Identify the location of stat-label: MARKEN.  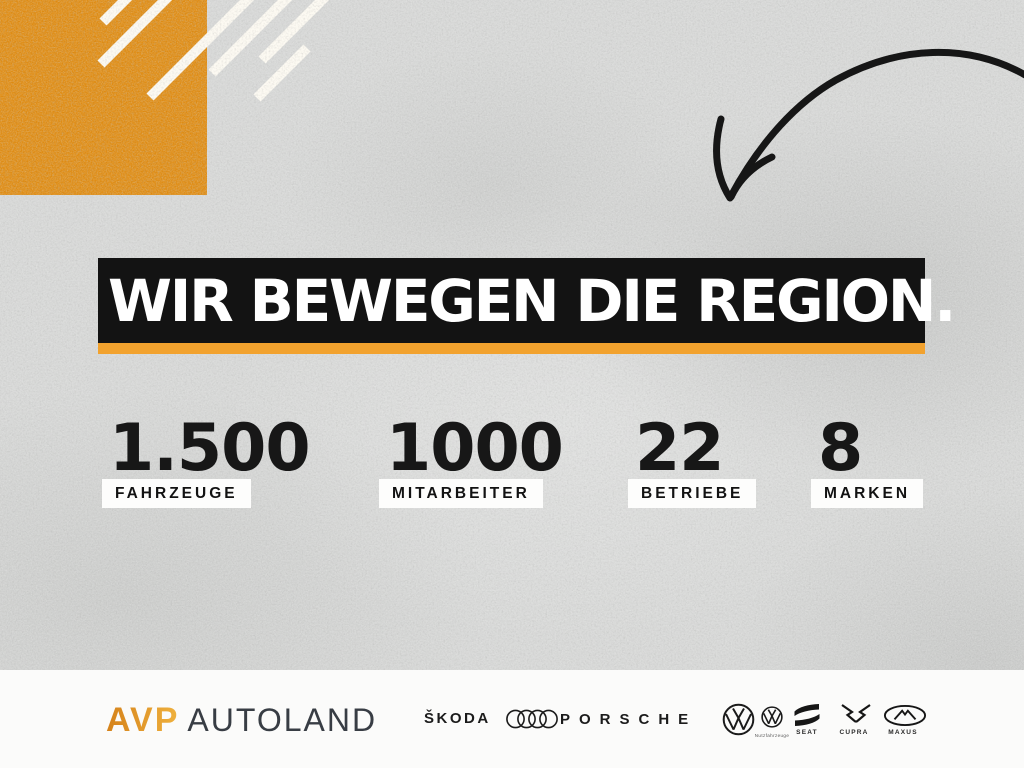
(867, 493).